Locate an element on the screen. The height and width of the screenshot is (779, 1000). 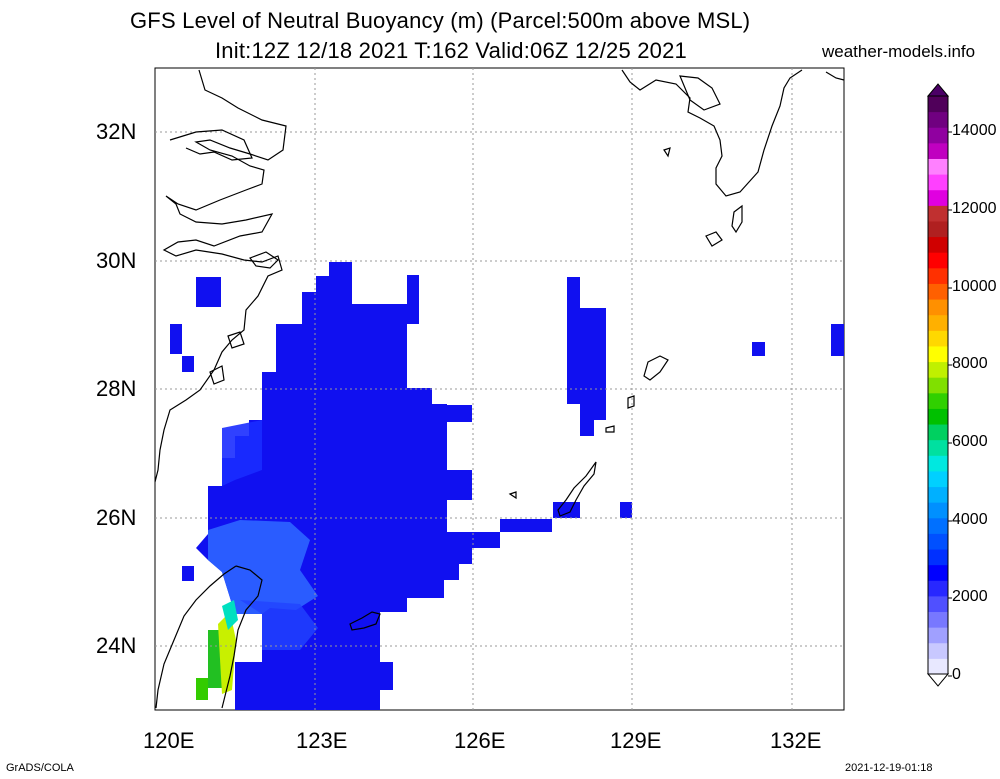
lon-label-129e: 129E is located at coordinates (636, 740).